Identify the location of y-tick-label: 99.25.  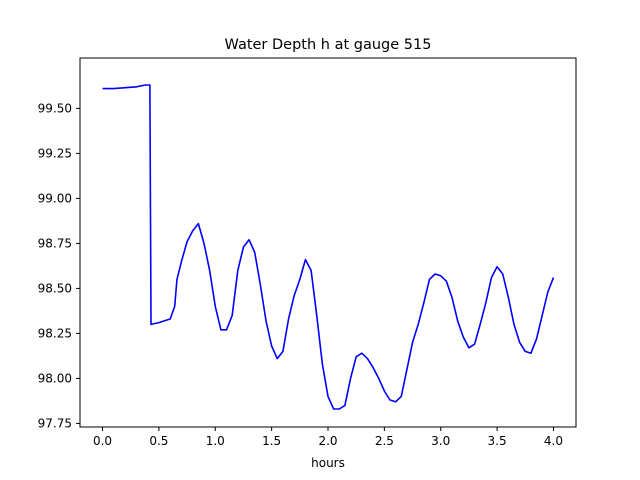
(55, 153).